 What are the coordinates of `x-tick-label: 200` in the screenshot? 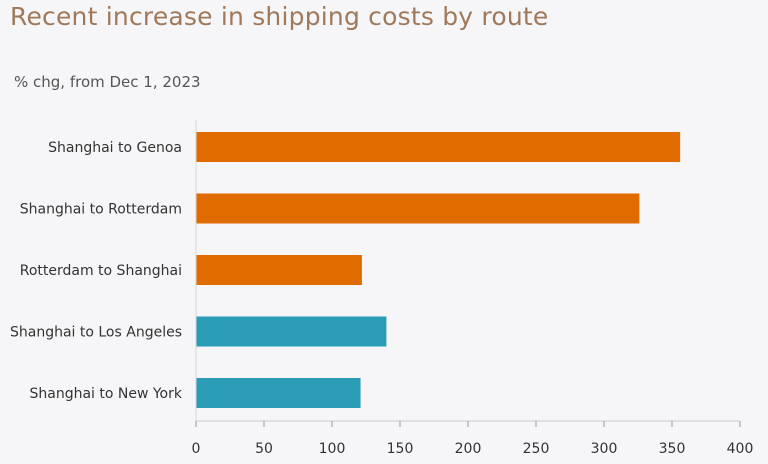 It's located at (468, 449).